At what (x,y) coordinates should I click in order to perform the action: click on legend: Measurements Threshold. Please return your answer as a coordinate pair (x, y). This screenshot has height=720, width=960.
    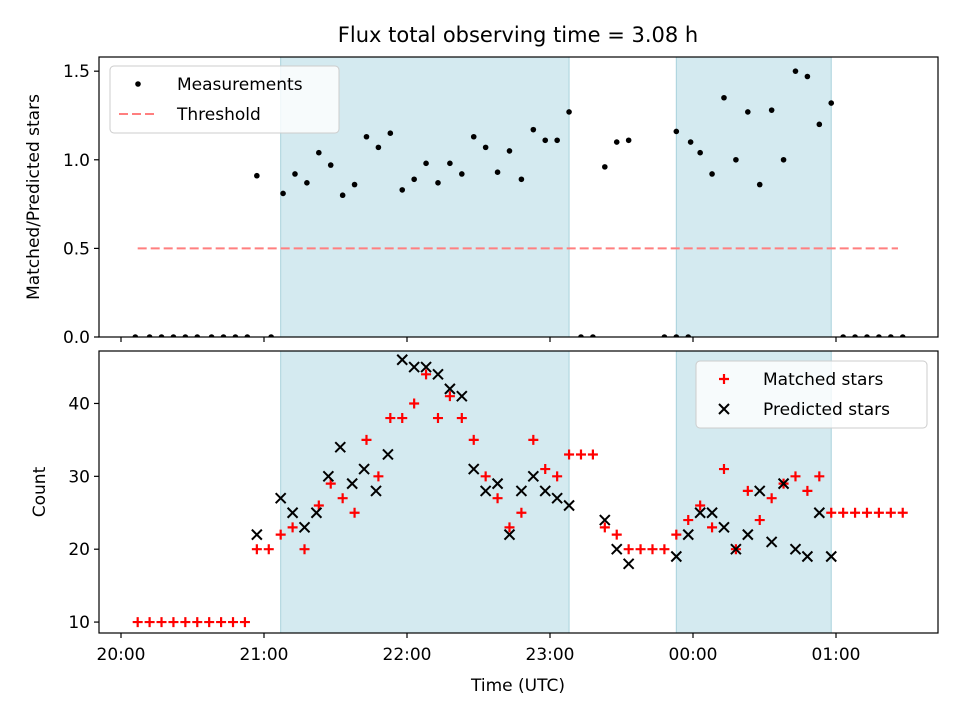
    Looking at the image, I should click on (224, 99).